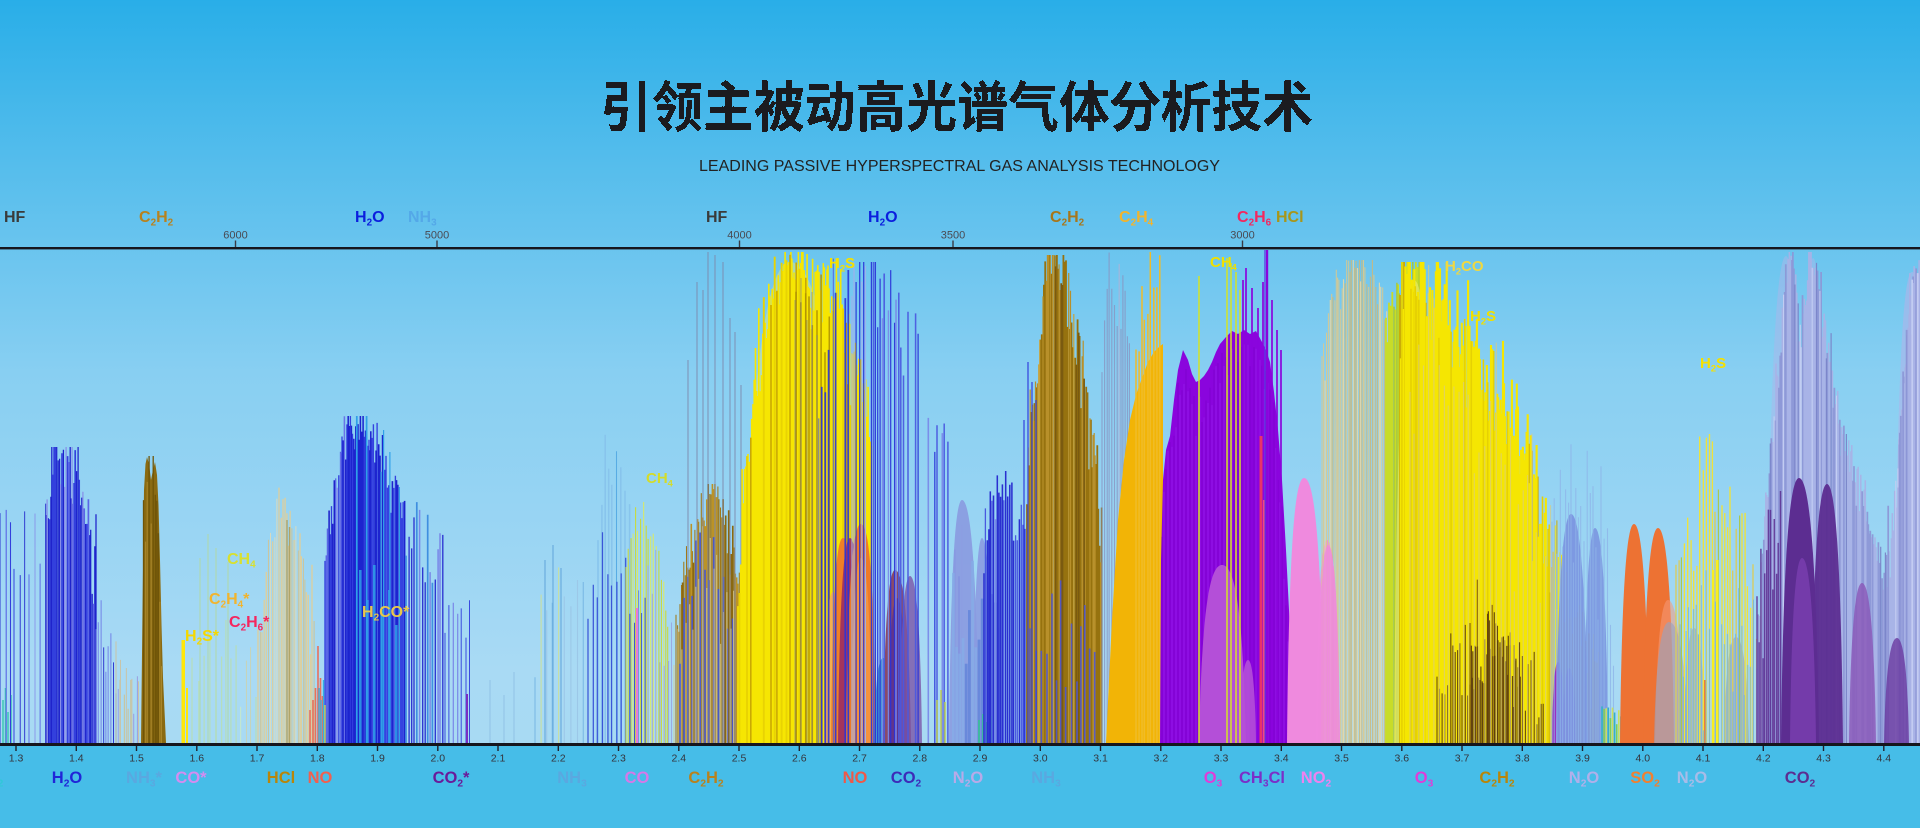 Image resolution: width=1920 pixels, height=828 pixels. What do you see at coordinates (1281, 759) in the screenshot?
I see `svg-text: 3.4` at bounding box center [1281, 759].